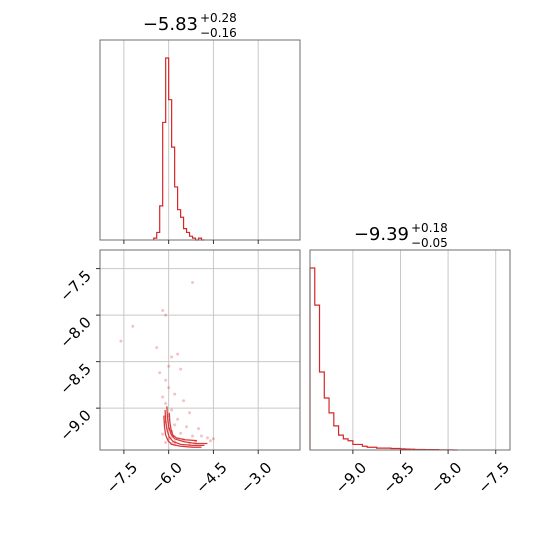 This screenshot has height=550, width=550. Describe the element at coordinates (170, 24) in the screenshot. I see `title-param-1-median: −5.83` at that location.